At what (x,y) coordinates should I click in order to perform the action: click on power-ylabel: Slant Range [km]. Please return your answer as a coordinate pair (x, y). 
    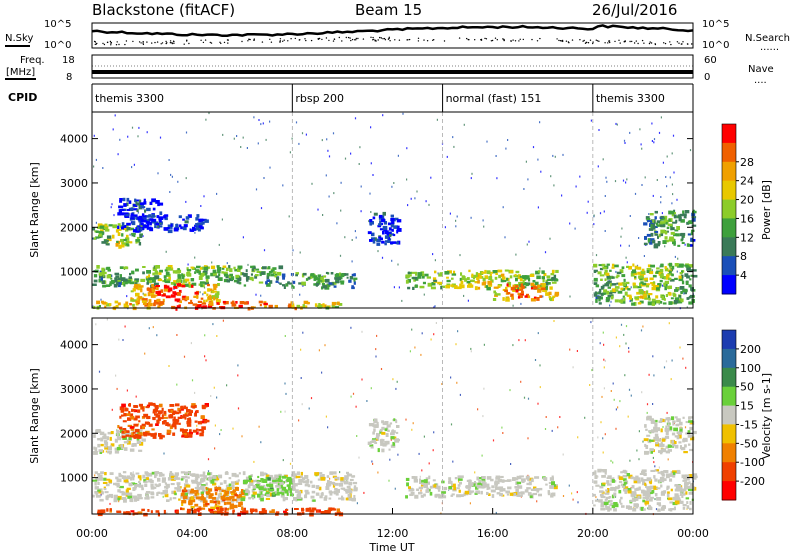
    Looking at the image, I should click on (34, 210).